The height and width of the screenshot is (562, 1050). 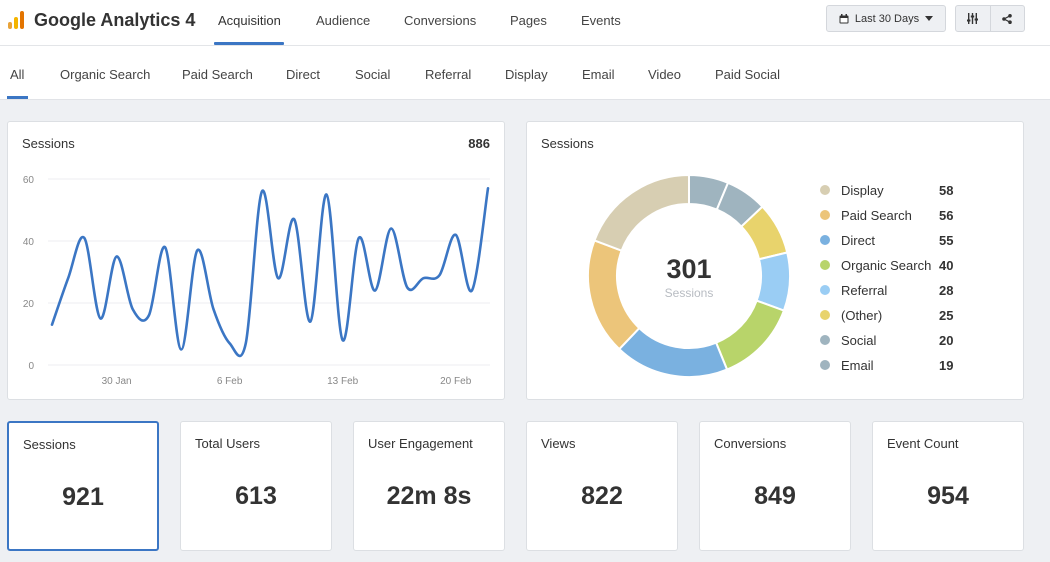 I want to click on filter-settings-button, so click(x=973, y=18).